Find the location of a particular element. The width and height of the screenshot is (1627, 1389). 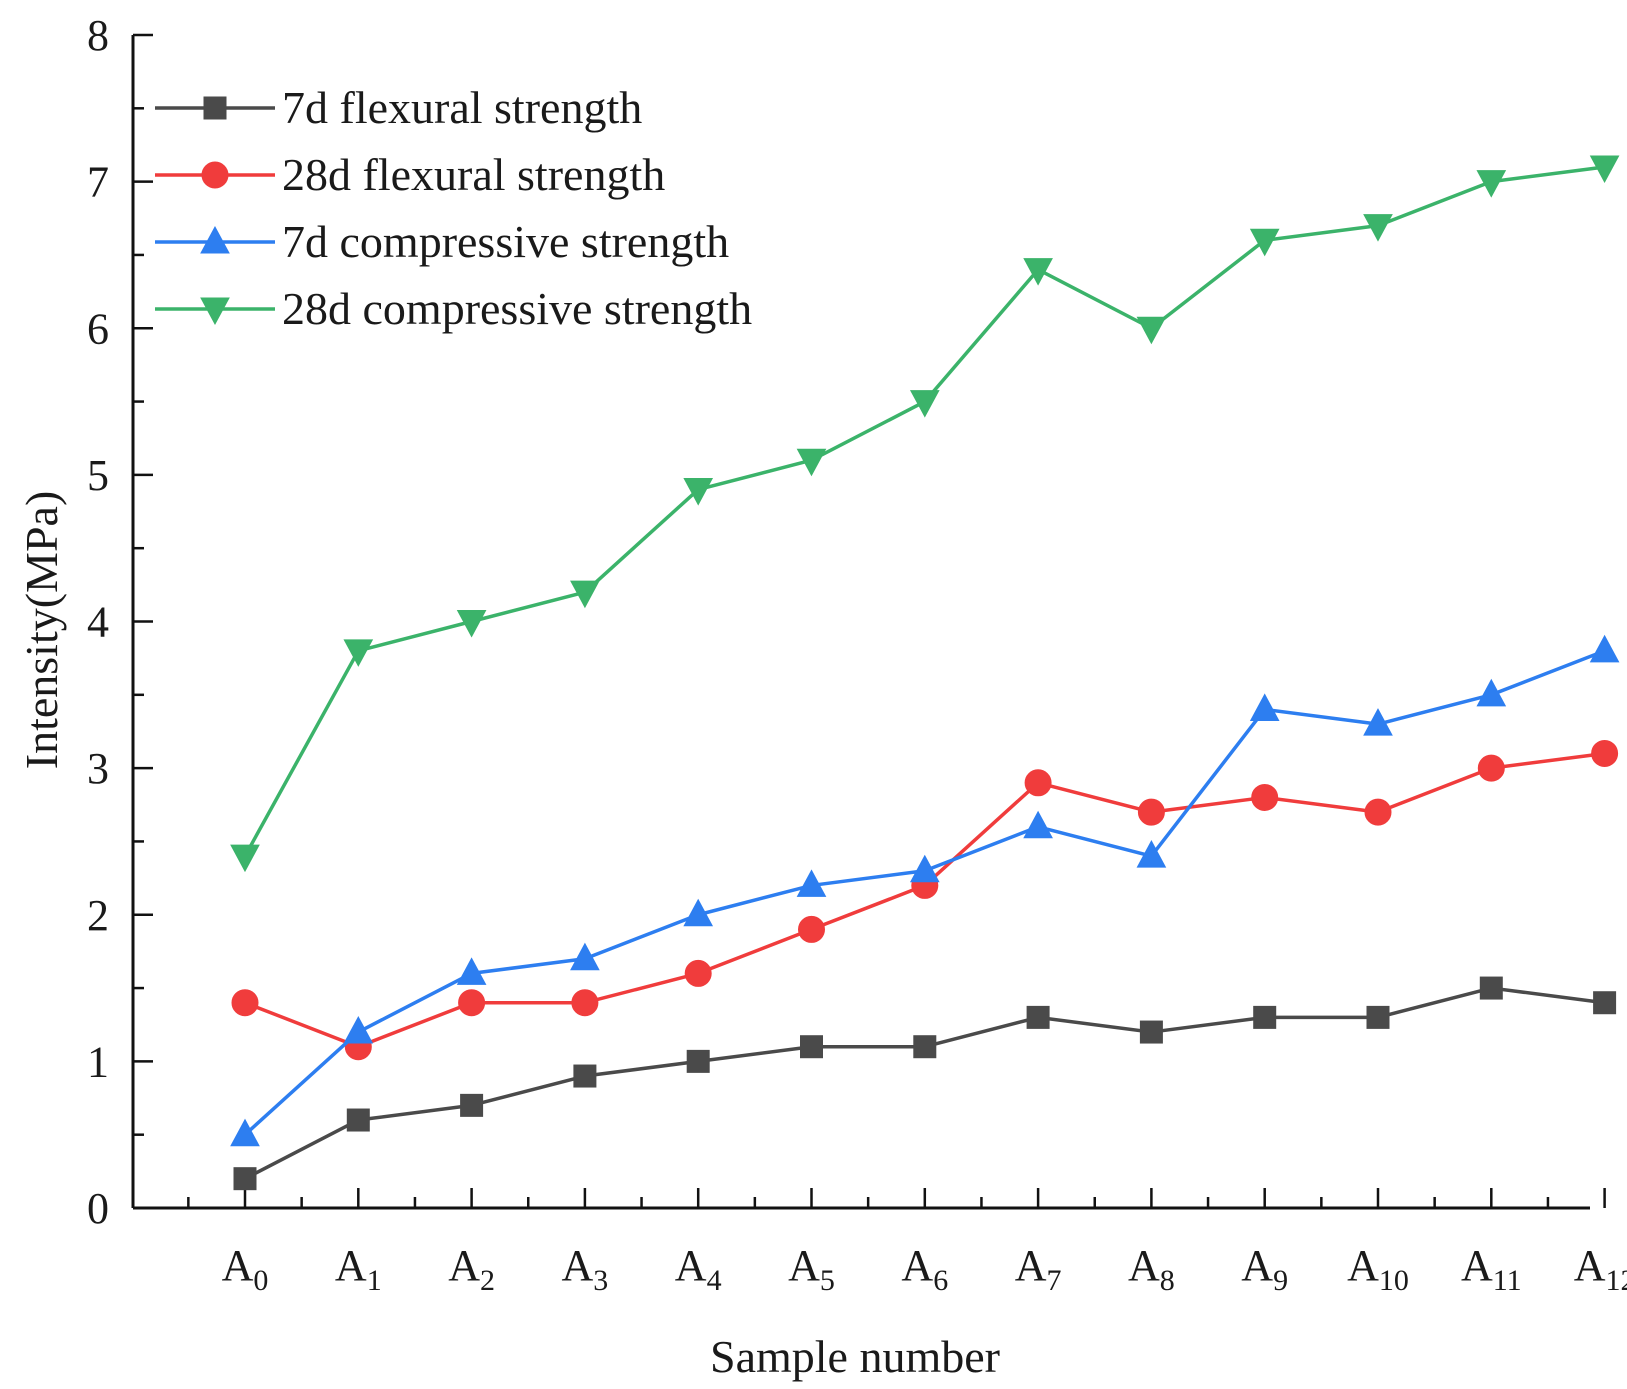

x-tick-label: A4 is located at coordinates (698, 1269).